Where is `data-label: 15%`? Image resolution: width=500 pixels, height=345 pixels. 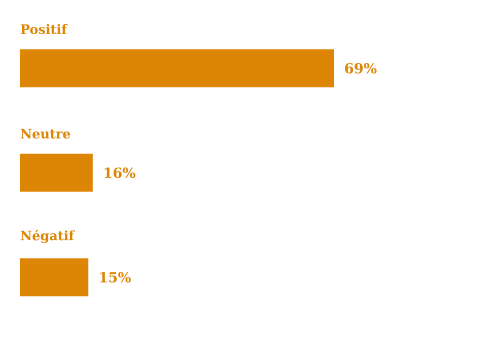 data-label: 15% is located at coordinates (115, 277).